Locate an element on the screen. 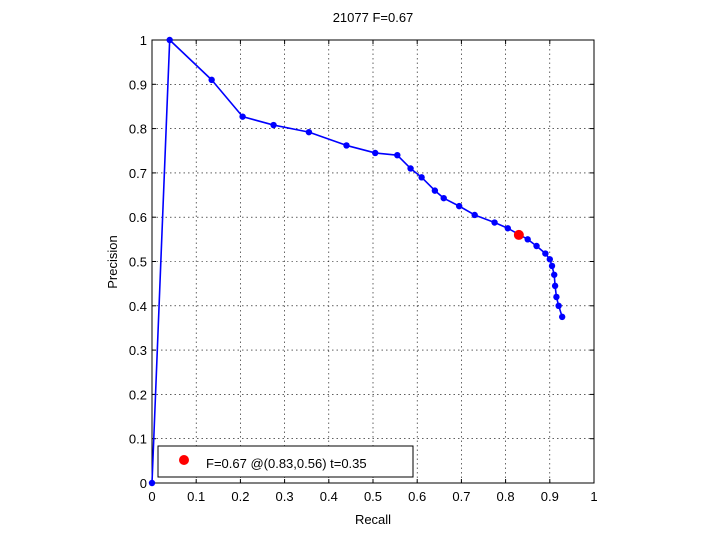  x-axis-label: Recall is located at coordinates (373, 519).